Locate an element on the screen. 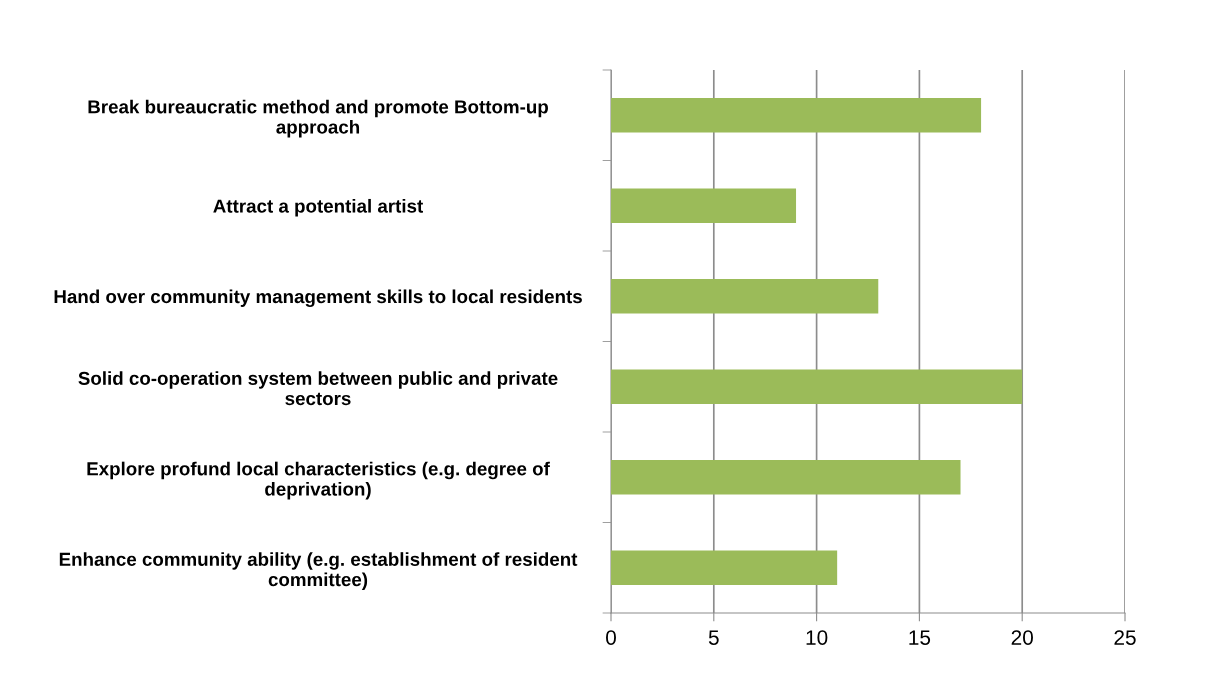  y-tick-label: Explore profund local characteristics (e.g. degree of deprivation) is located at coordinates (318, 480).